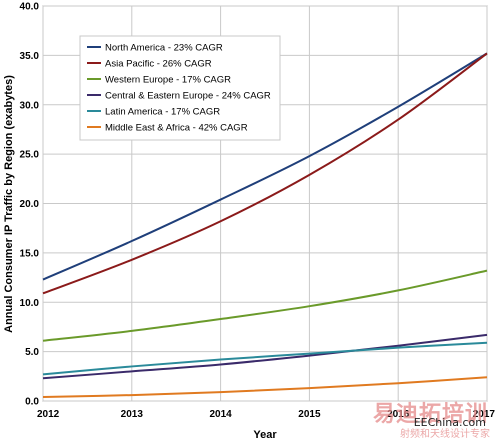 The image size is (500, 440). What do you see at coordinates (132, 414) in the screenshot?
I see `x-tick-label: 2013` at bounding box center [132, 414].